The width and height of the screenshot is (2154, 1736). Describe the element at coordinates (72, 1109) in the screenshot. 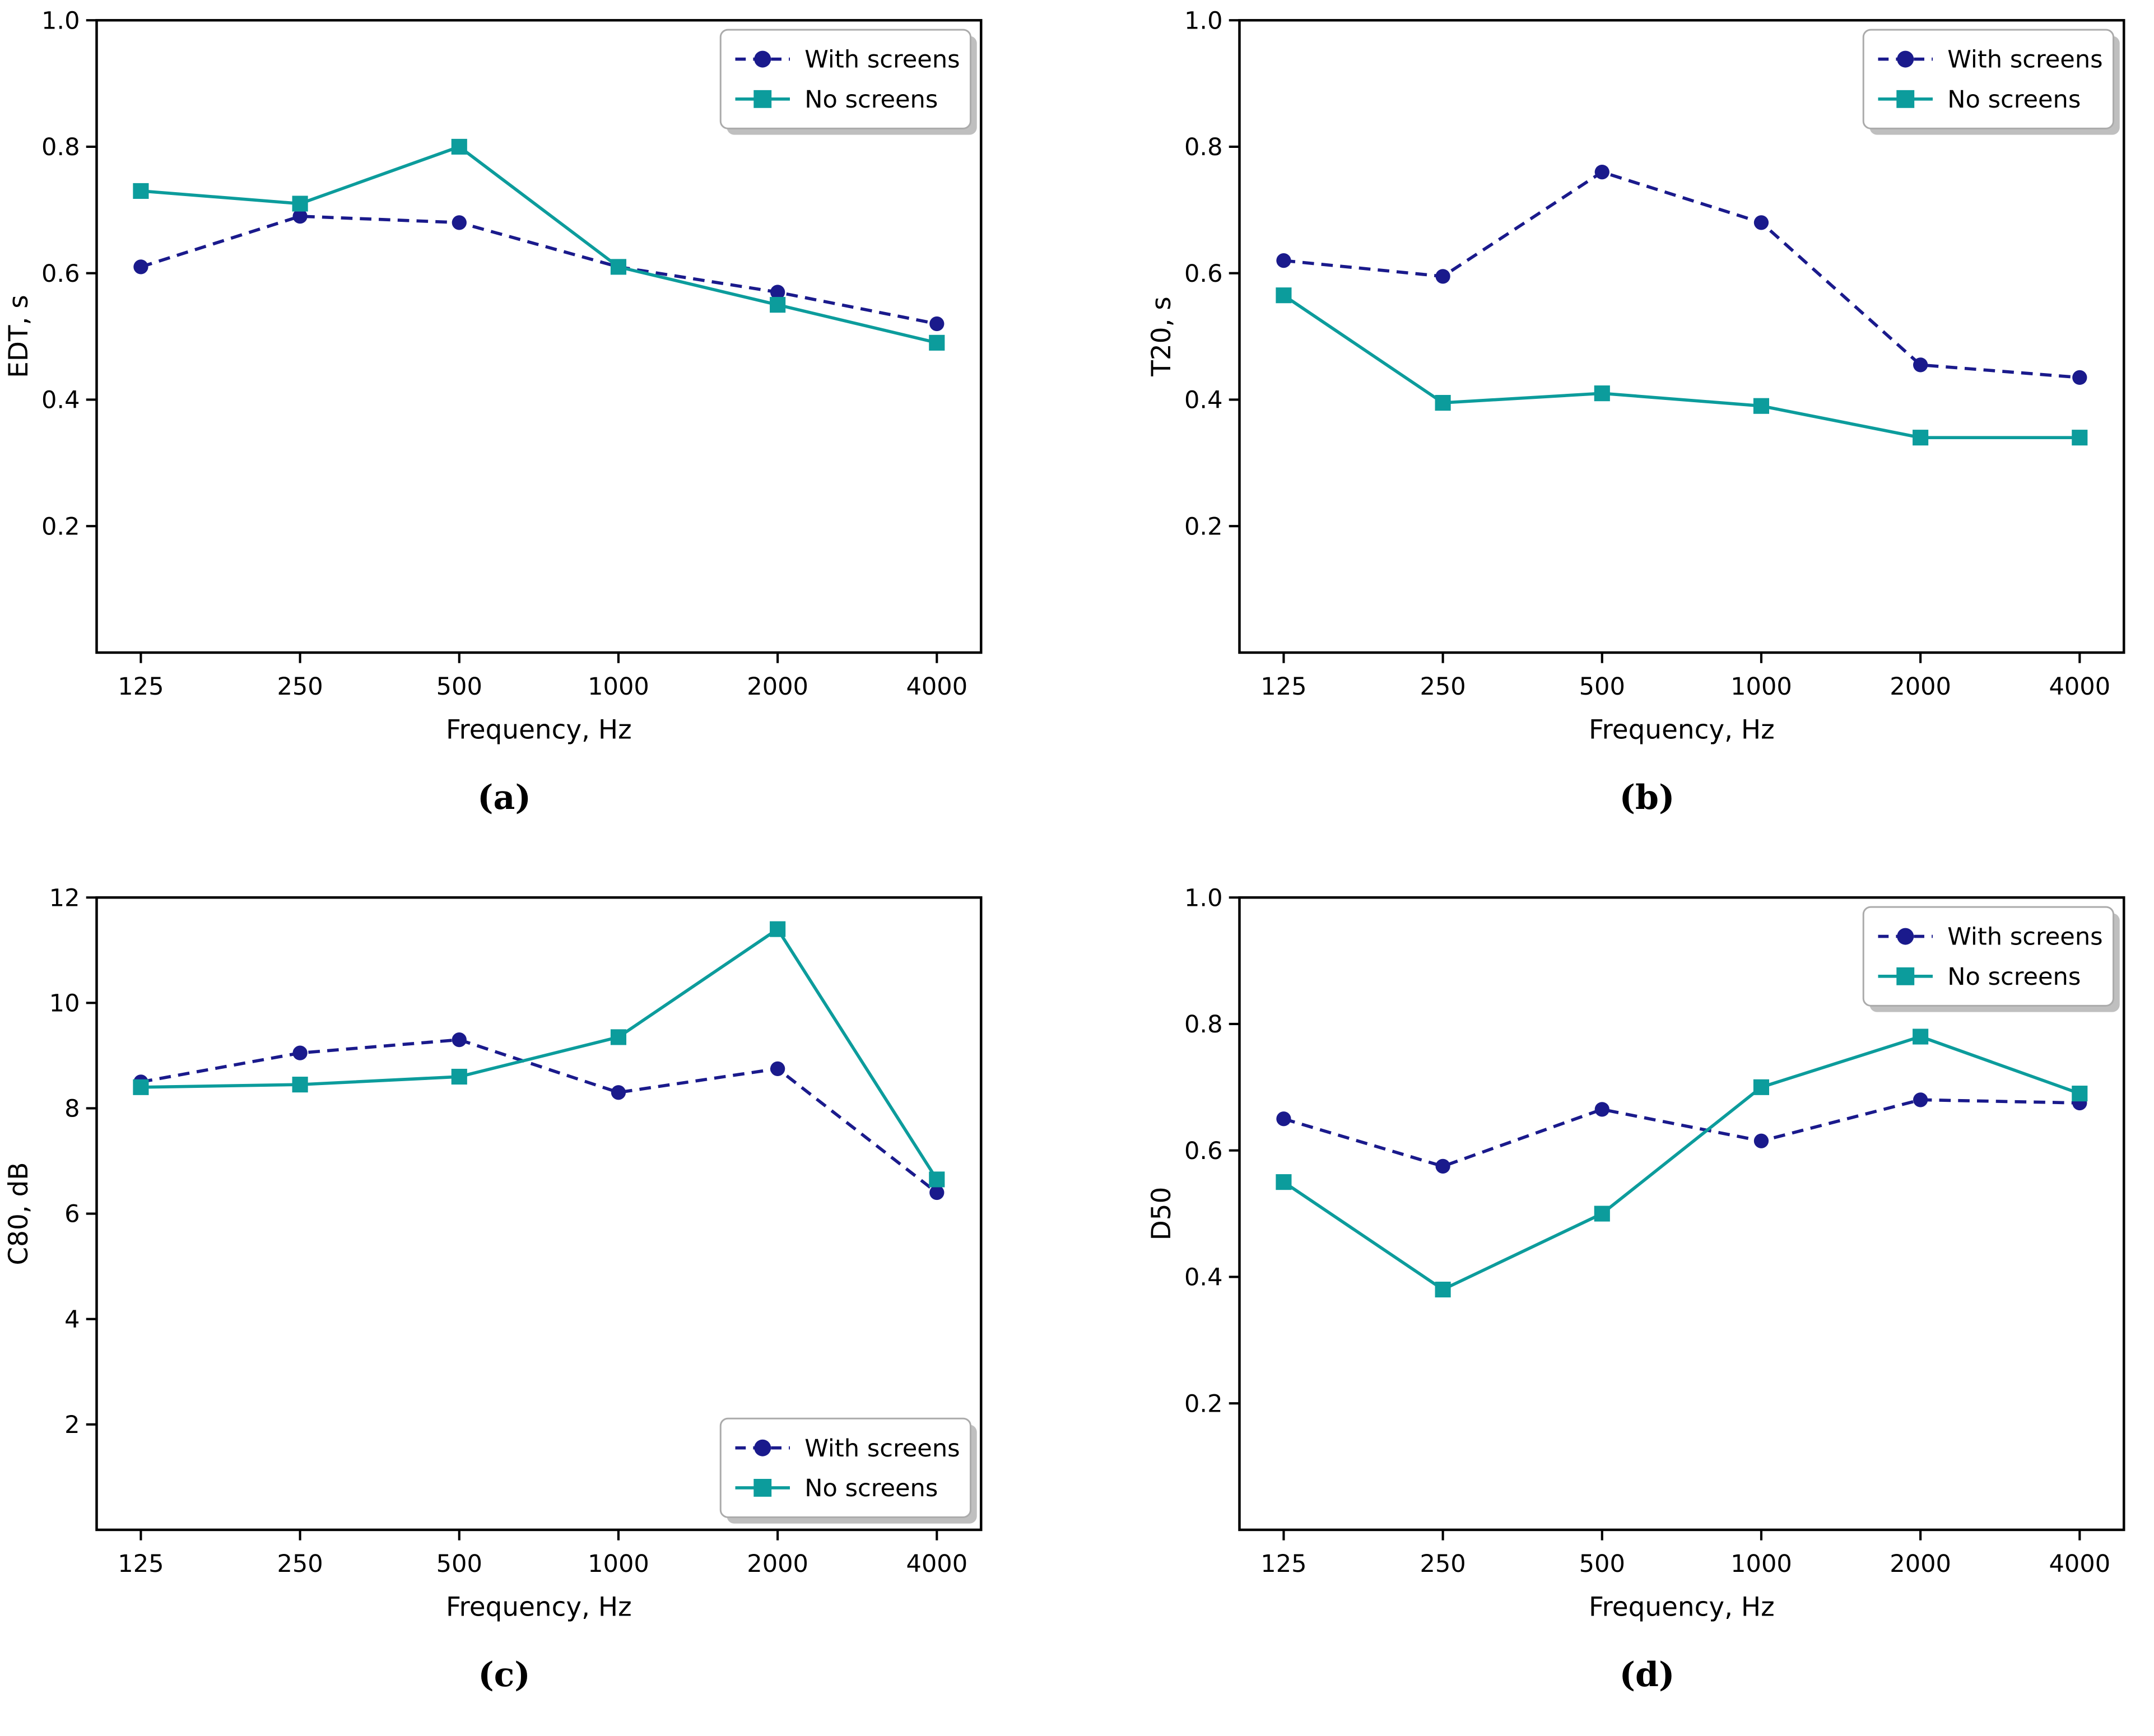

I see `y-tick-label: 8` at that location.